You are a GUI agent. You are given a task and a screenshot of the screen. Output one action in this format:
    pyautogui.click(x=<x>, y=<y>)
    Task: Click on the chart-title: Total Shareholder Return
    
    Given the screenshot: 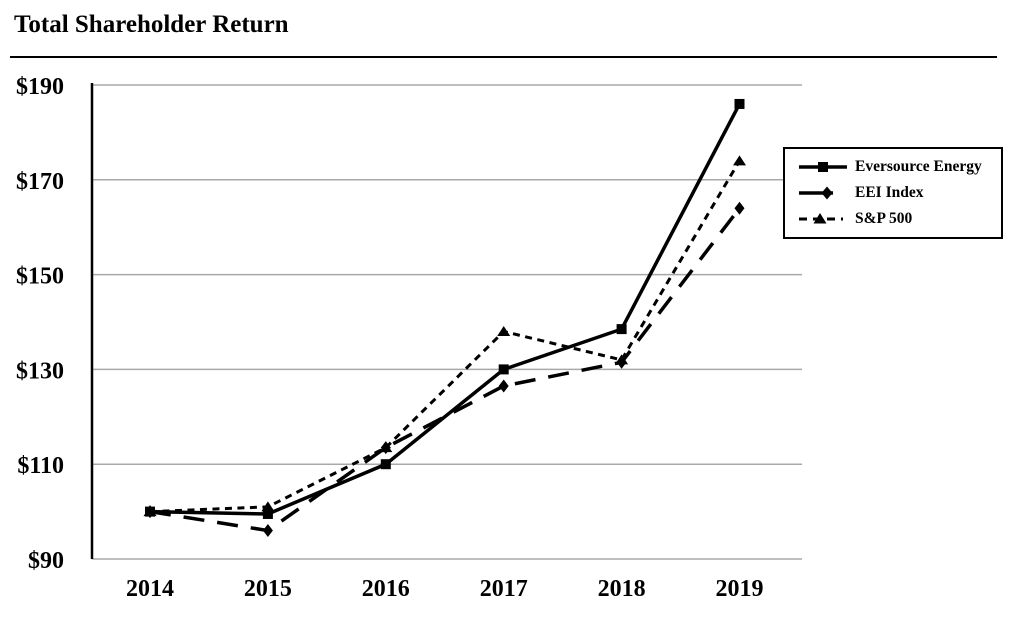 What is the action you would take?
    pyautogui.click(x=151, y=24)
    